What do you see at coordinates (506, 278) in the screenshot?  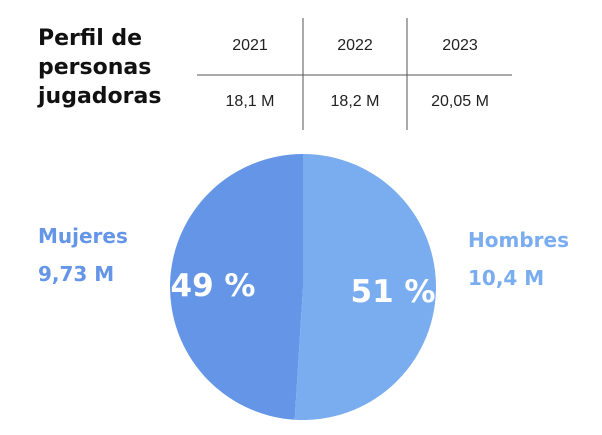 I see `legend-hombres-count: 10,4 M` at bounding box center [506, 278].